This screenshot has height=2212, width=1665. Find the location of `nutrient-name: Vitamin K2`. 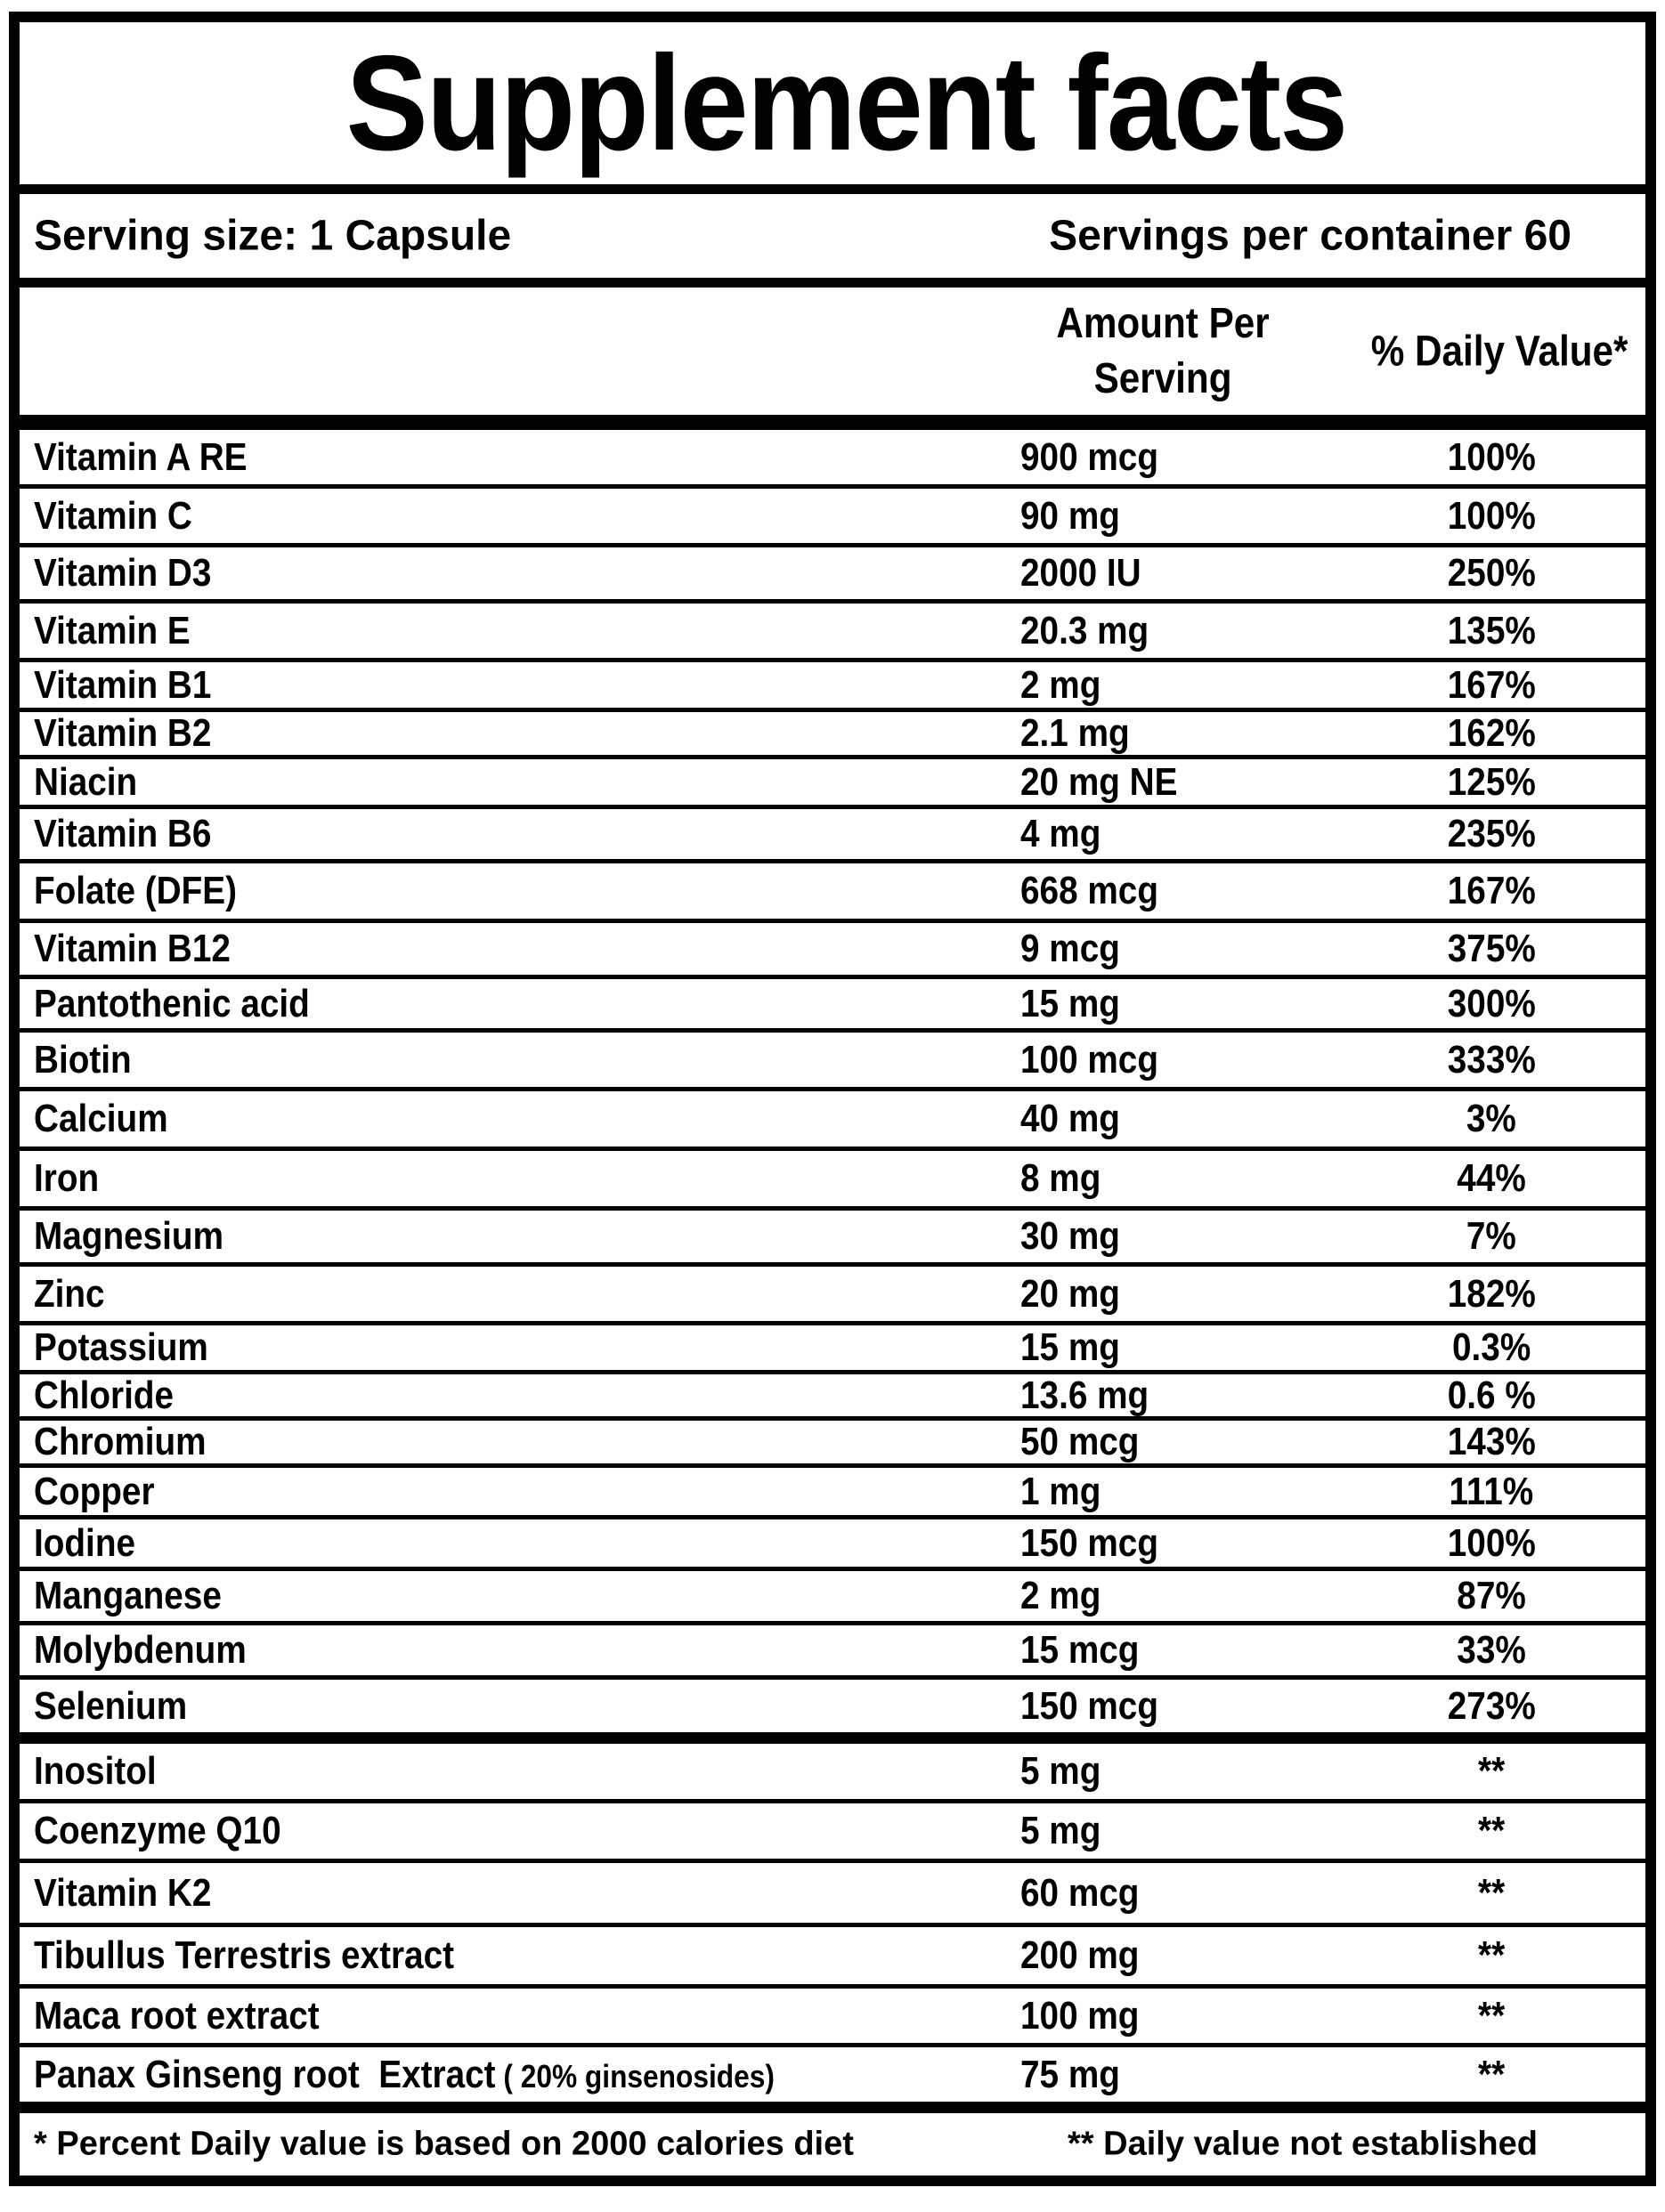

nutrient-name: Vitamin K2 is located at coordinates (123, 1893).